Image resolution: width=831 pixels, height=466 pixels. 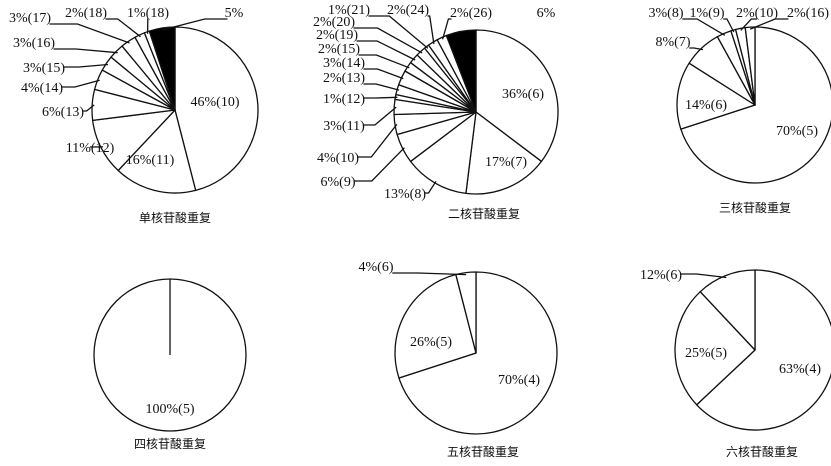 What do you see at coordinates (34, 43) in the screenshot?
I see `slice-label: 3%(16)` at bounding box center [34, 43].